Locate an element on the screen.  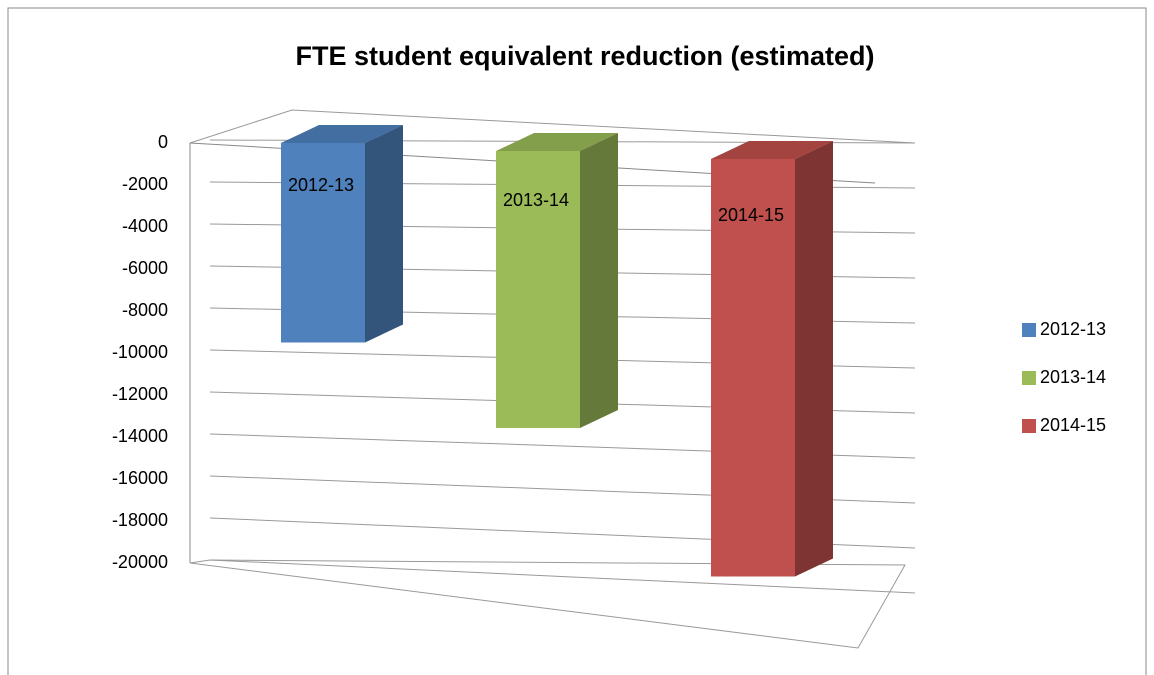
x-tick-label: 2013-14 is located at coordinates (536, 200).